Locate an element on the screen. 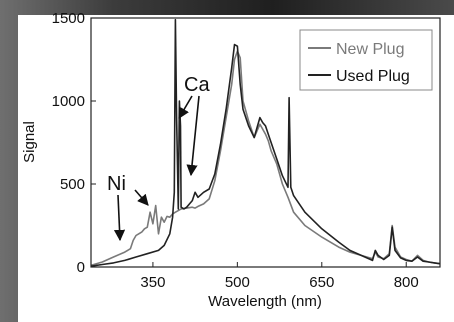  y-tick-label-1000: 1000 is located at coordinates (68, 101).